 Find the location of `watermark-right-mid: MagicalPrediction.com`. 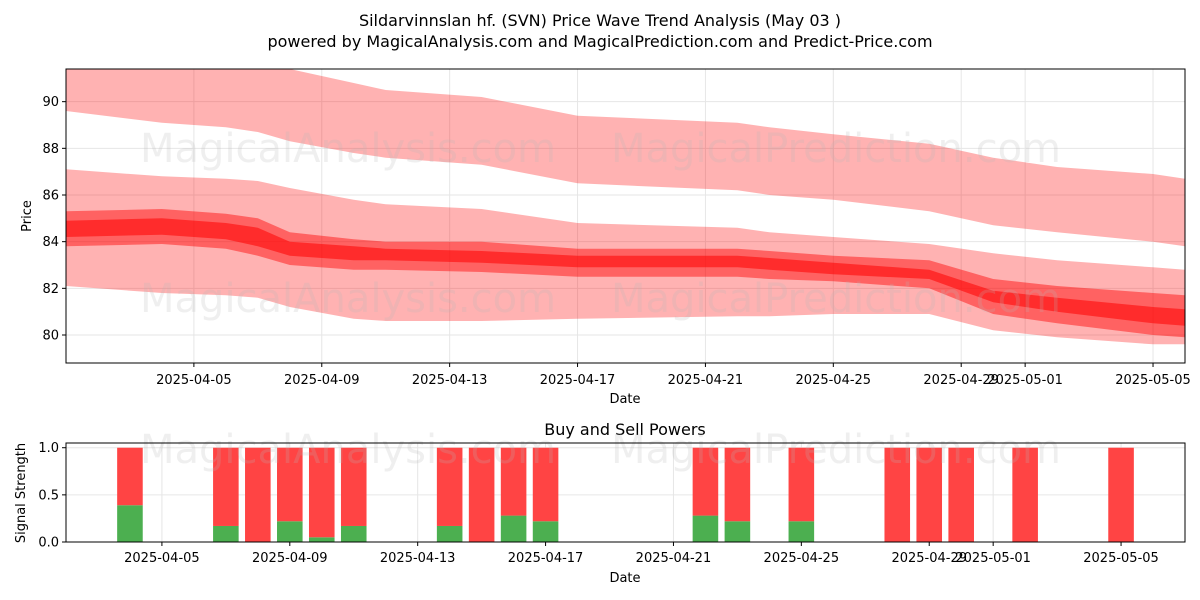

watermark-right-mid: MagicalPrediction.com is located at coordinates (836, 299).